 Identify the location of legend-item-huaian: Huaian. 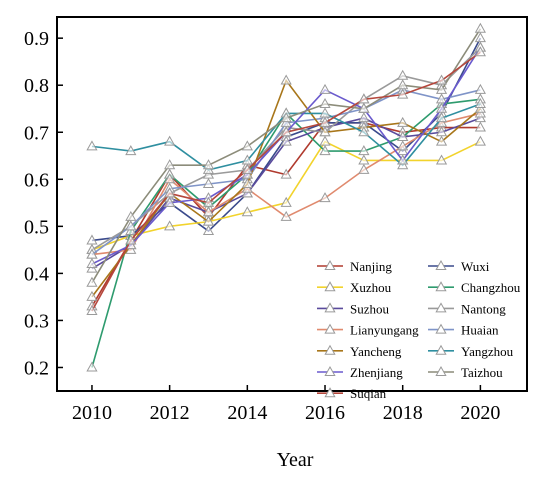
(463, 330).